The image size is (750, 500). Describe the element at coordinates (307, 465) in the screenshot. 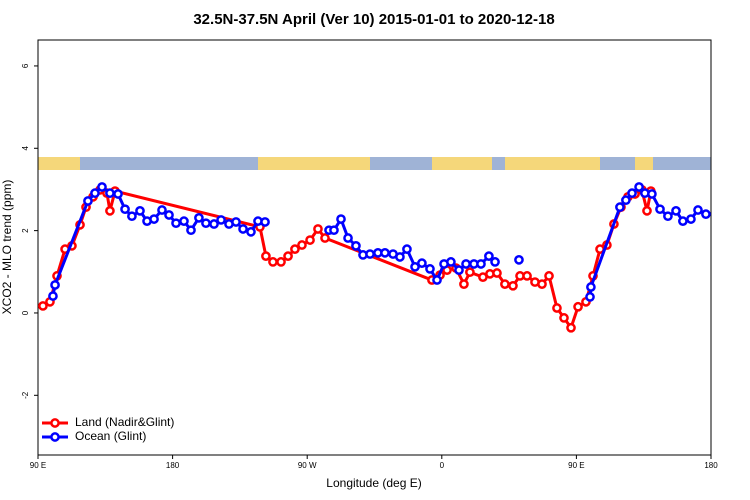

I see `x-tick-label: 90 W` at that location.